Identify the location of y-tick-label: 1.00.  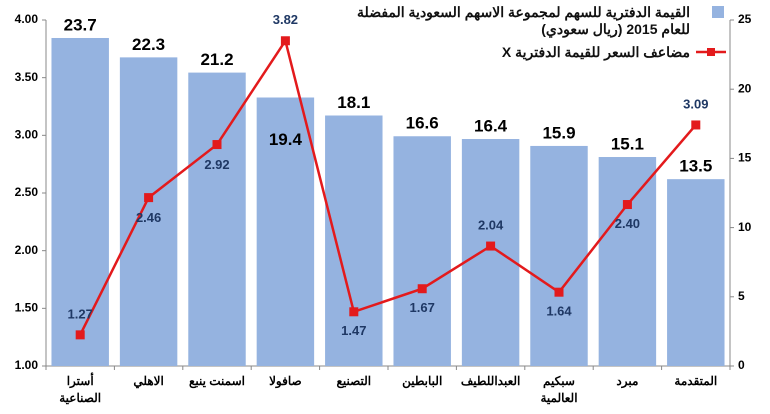
(27, 365).